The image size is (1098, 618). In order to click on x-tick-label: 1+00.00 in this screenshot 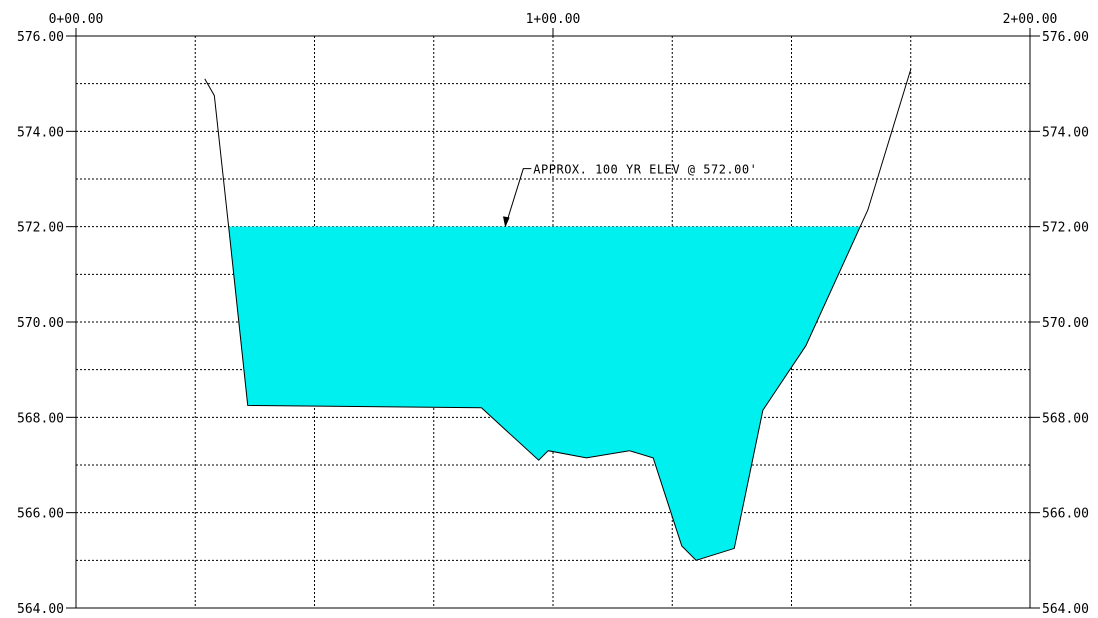, I will do `click(553, 19)`.